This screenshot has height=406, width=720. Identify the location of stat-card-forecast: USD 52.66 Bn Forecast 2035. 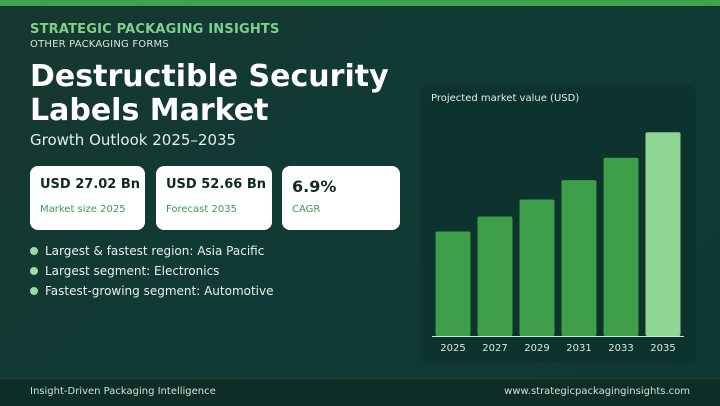
(214, 198).